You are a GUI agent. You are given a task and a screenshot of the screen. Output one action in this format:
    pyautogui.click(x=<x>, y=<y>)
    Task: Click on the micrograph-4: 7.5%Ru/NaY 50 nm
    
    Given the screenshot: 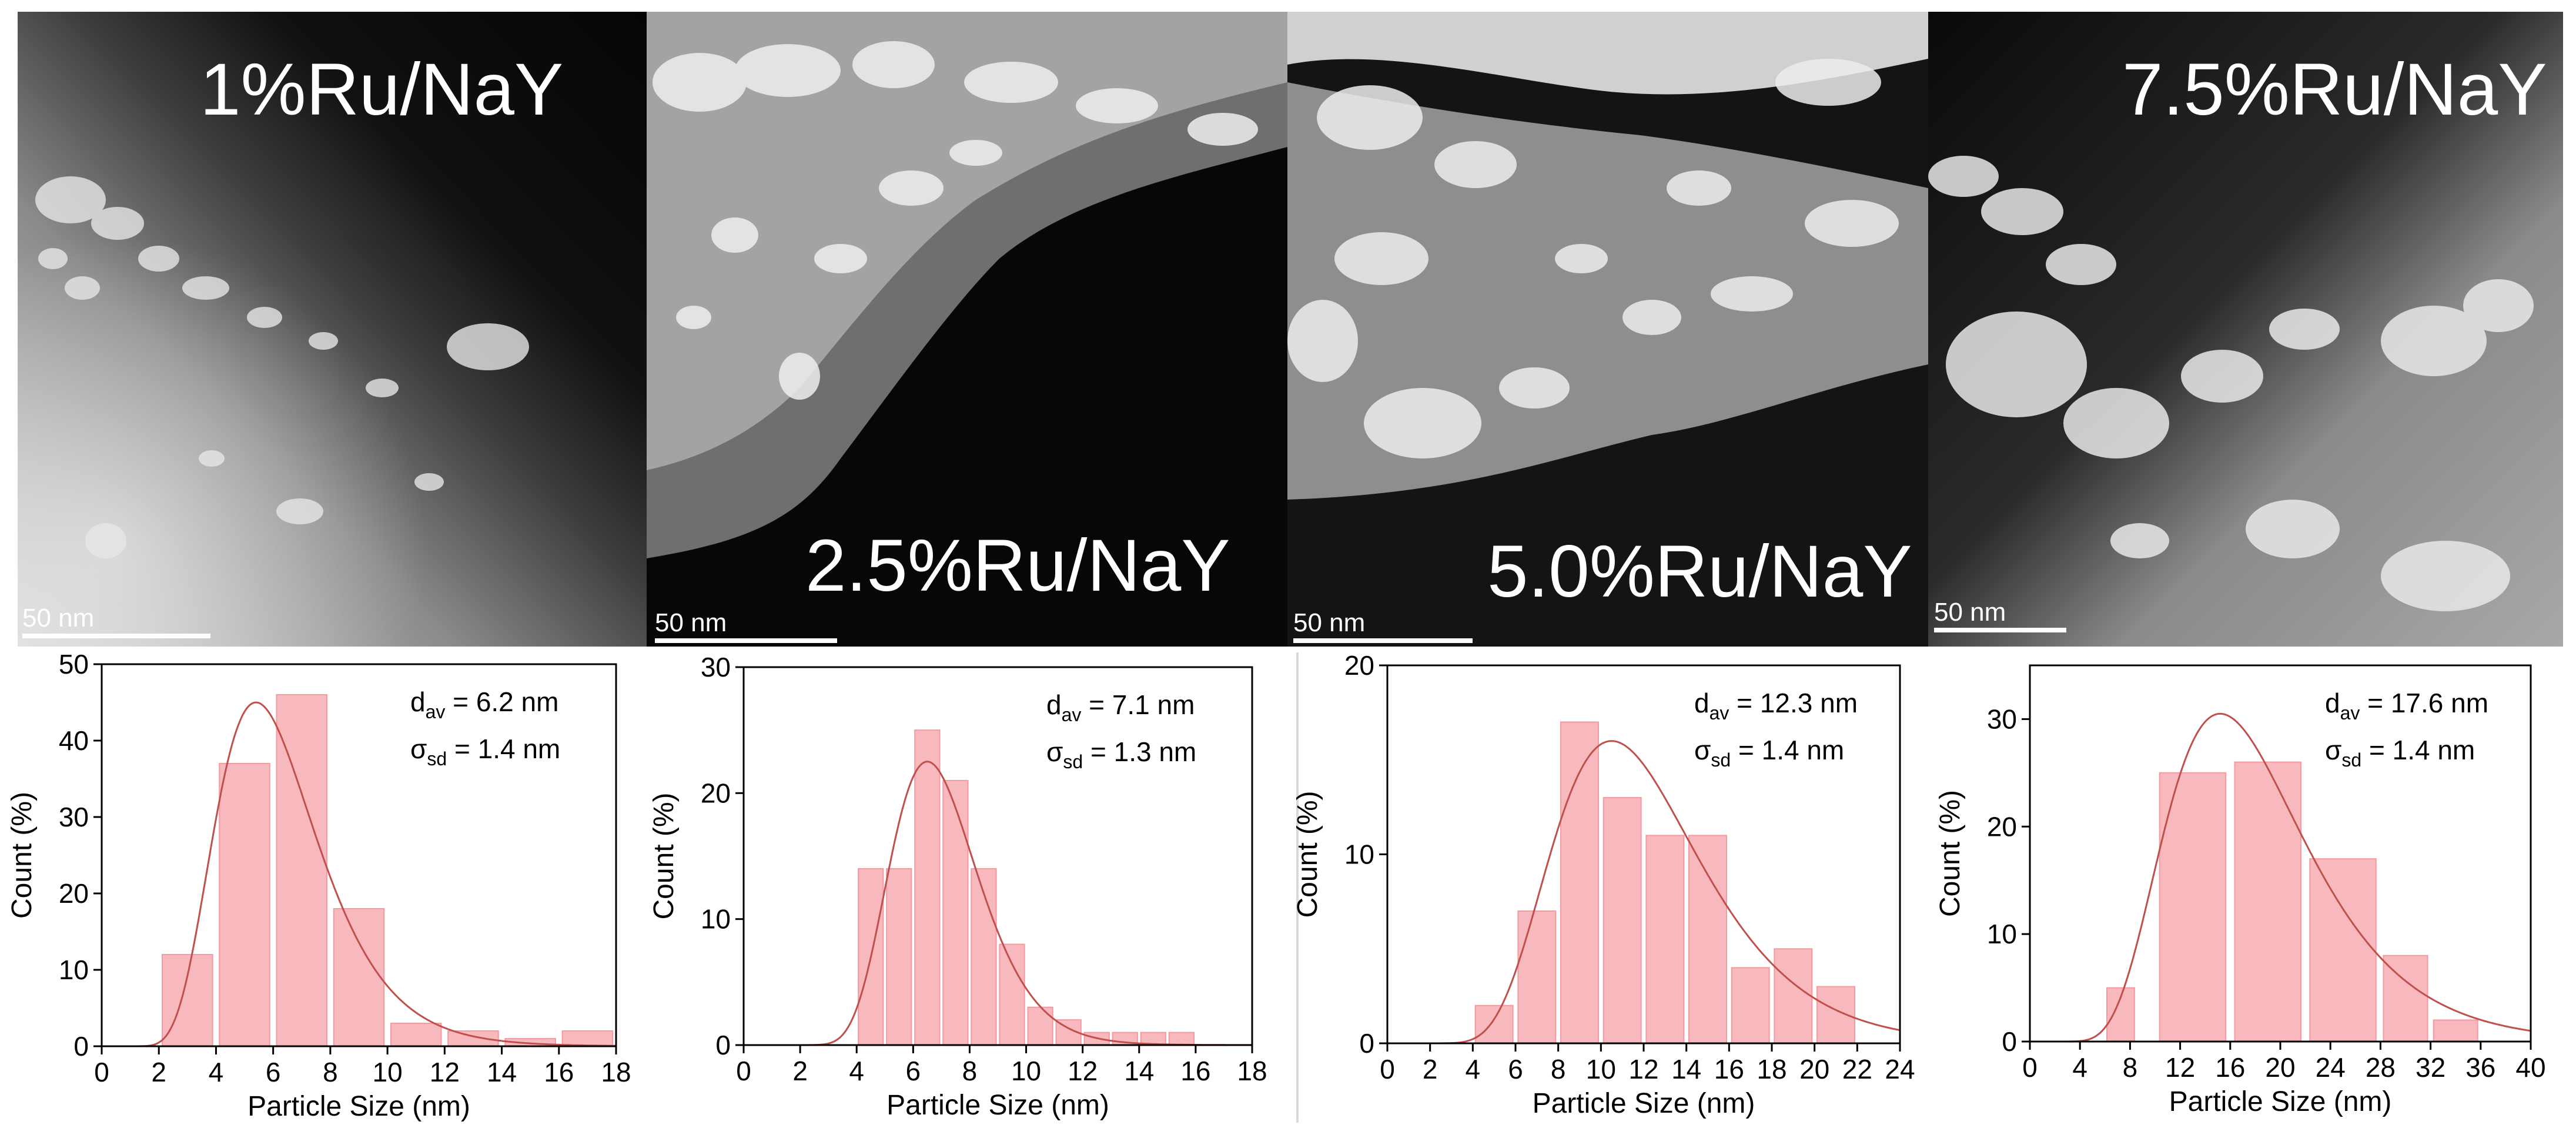 What is the action you would take?
    pyautogui.click(x=2245, y=329)
    